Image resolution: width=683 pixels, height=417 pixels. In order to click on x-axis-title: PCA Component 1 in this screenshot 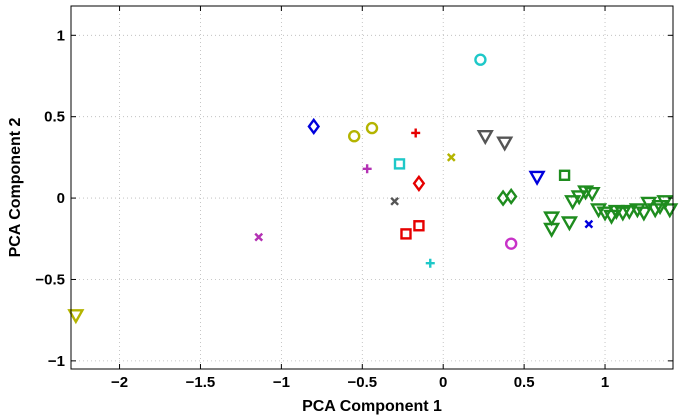, I will do `click(372, 406)`.